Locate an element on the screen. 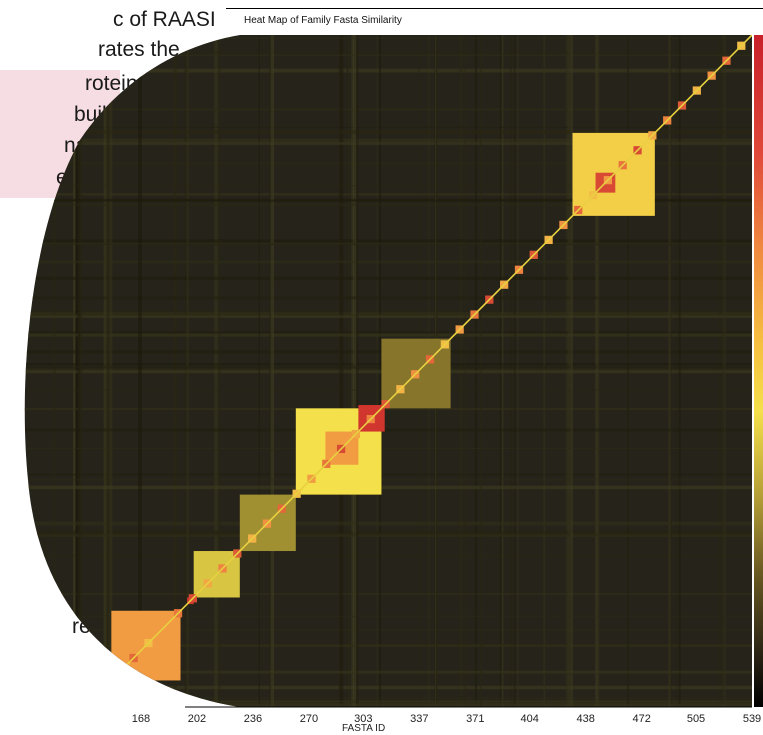  x-tick-label: 168 is located at coordinates (141, 719).